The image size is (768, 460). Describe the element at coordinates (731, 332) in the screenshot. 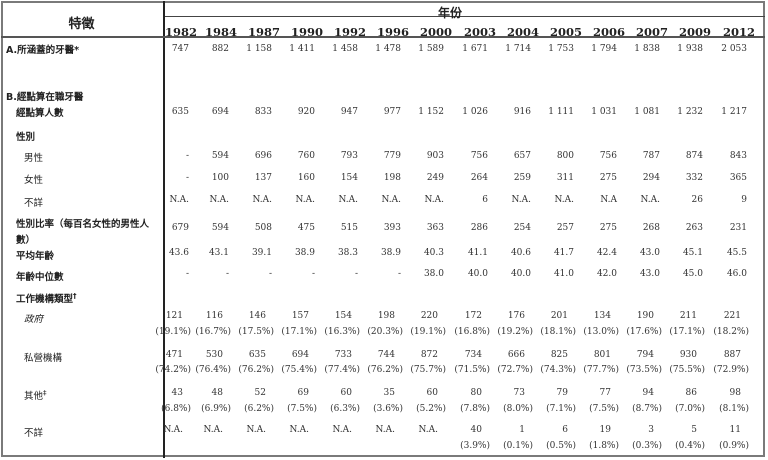

I see `cell-government-percent: (18.2%)` at that location.